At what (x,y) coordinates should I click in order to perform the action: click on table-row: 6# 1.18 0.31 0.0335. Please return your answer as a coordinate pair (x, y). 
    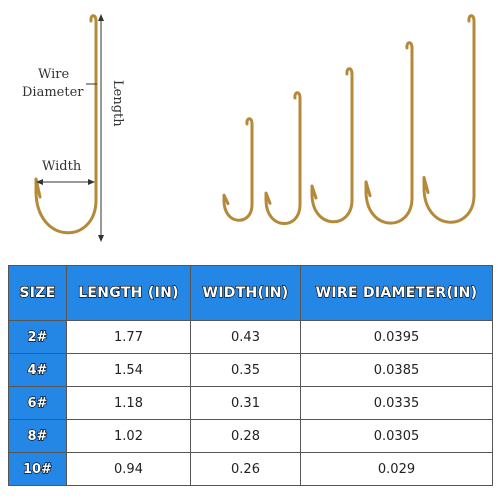
    Looking at the image, I should click on (250, 403).